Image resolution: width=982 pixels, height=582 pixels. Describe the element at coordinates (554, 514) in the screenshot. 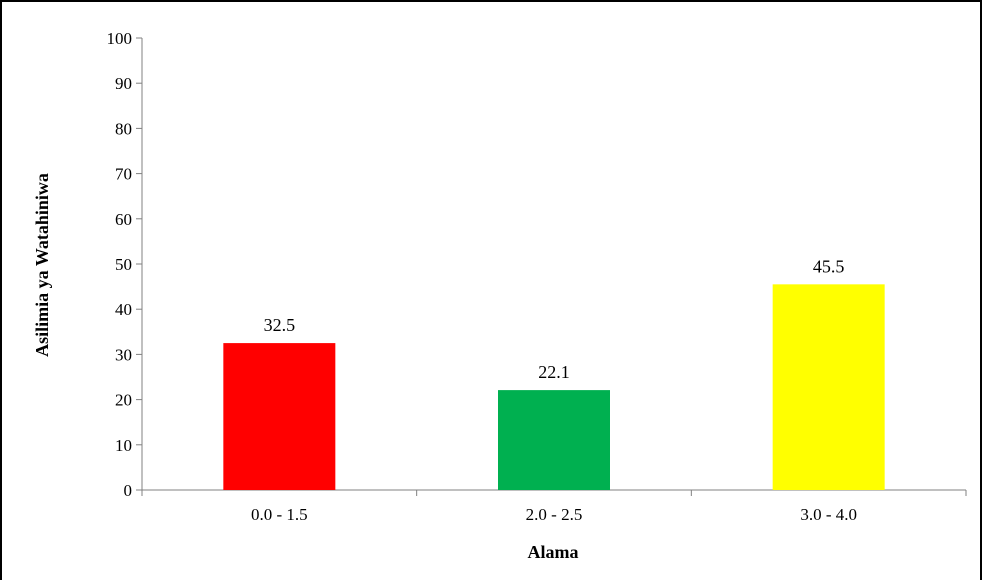

I see `x-tick-label-2: 2.0 - 2.5` at that location.